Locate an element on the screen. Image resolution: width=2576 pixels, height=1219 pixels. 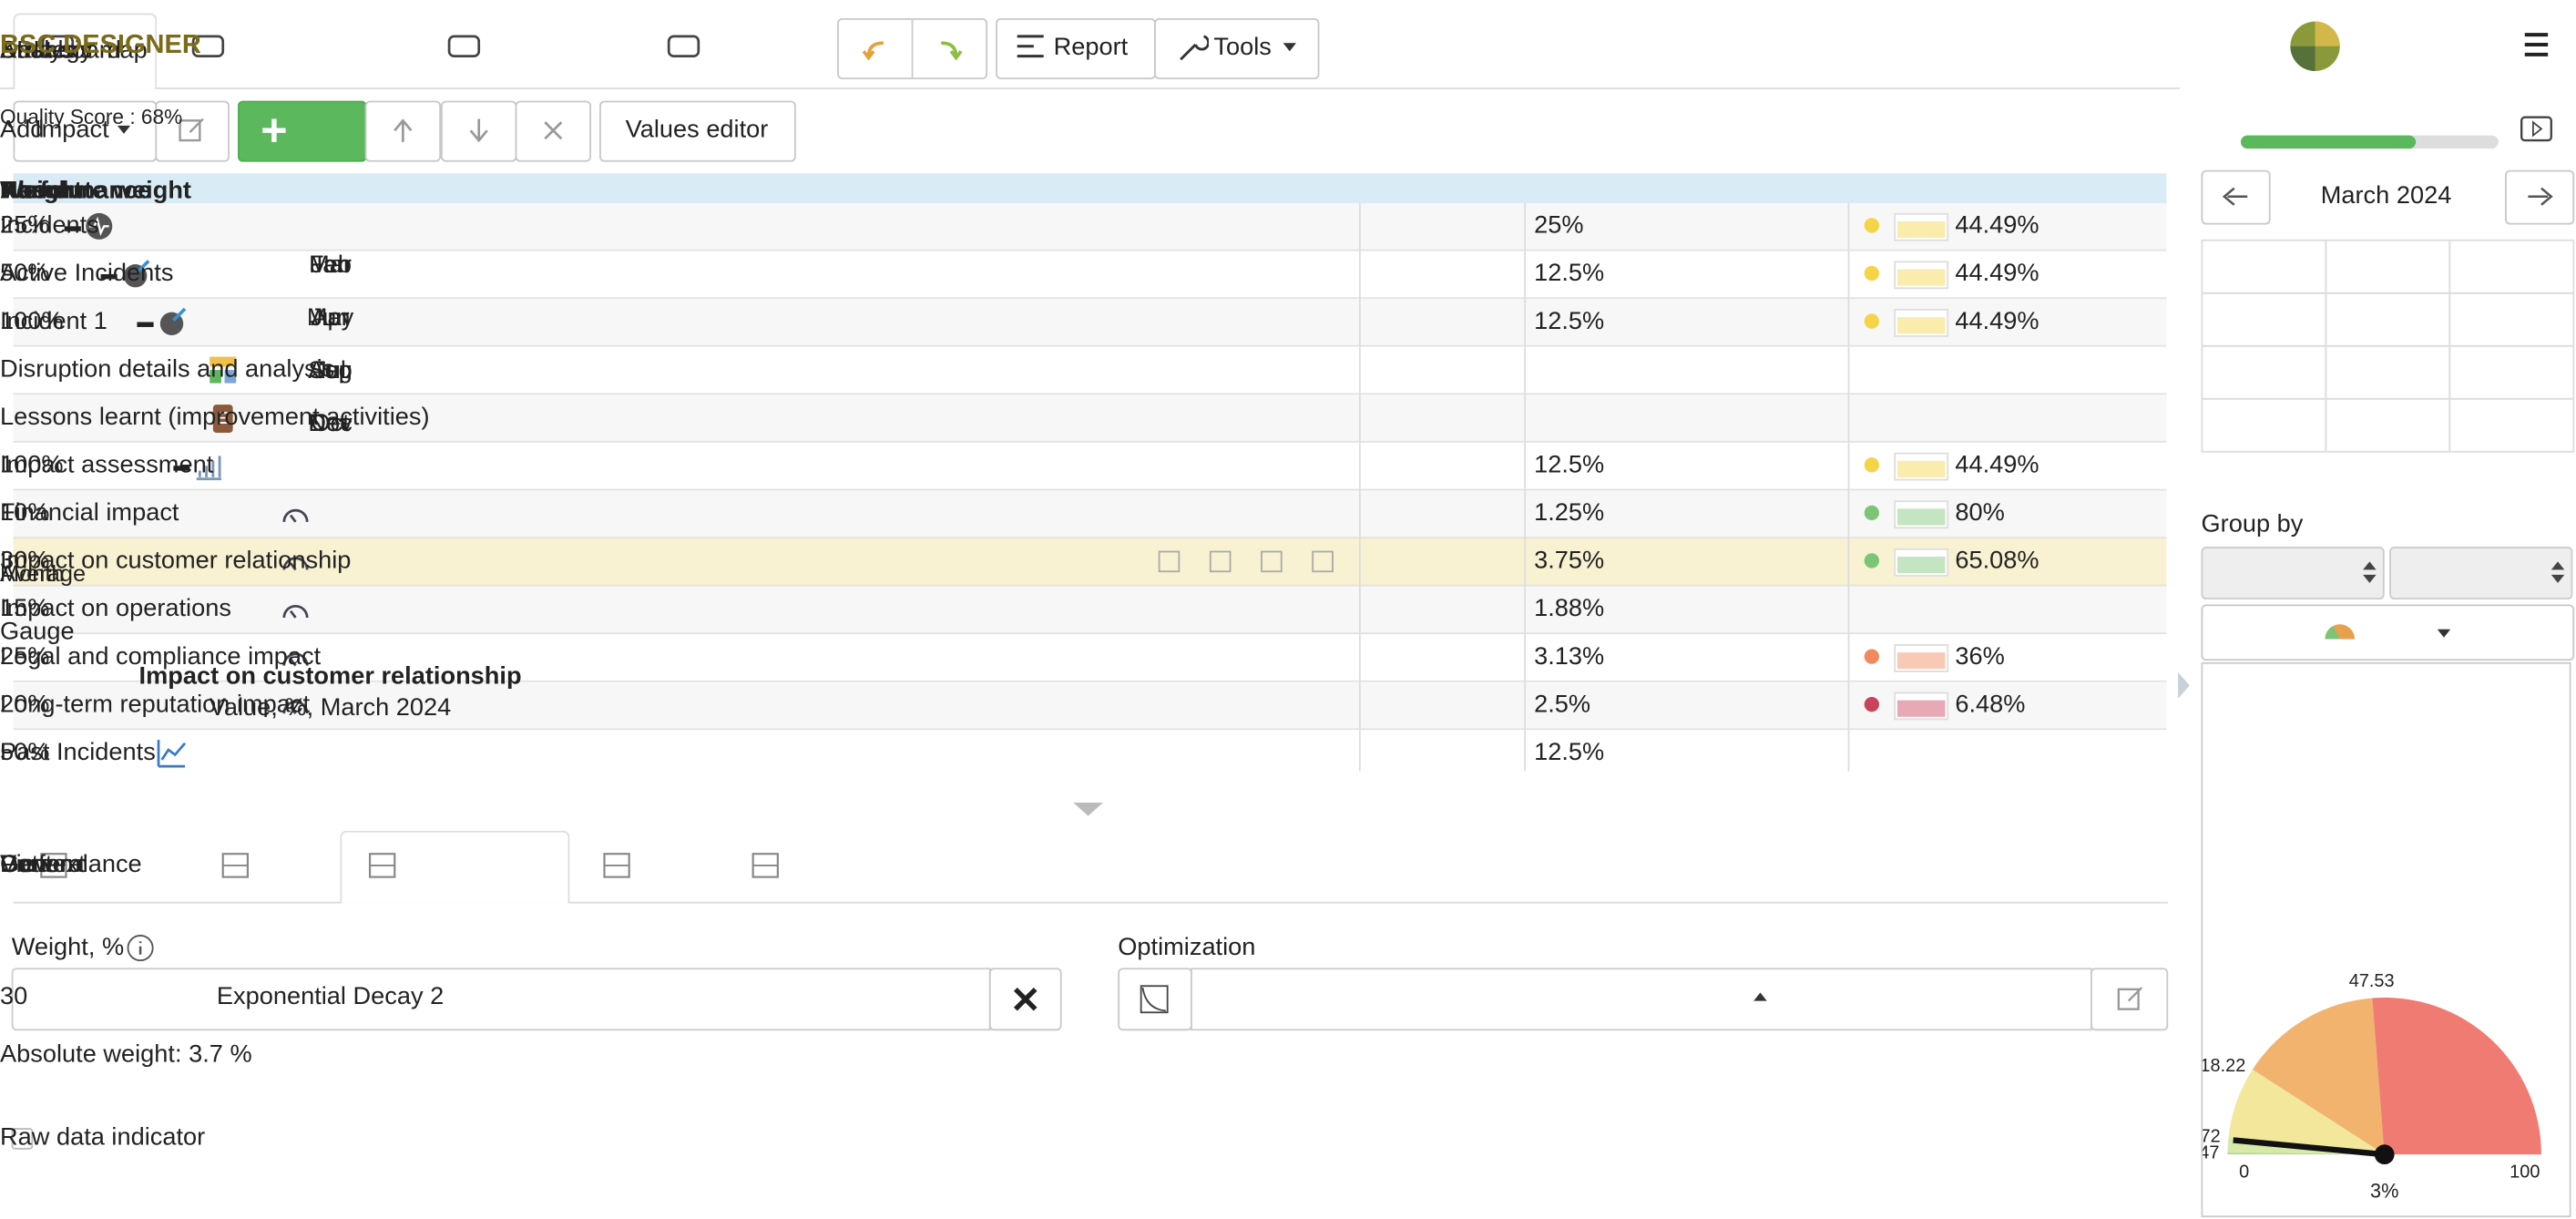
tab: Dashboard is located at coordinates (61, 50).